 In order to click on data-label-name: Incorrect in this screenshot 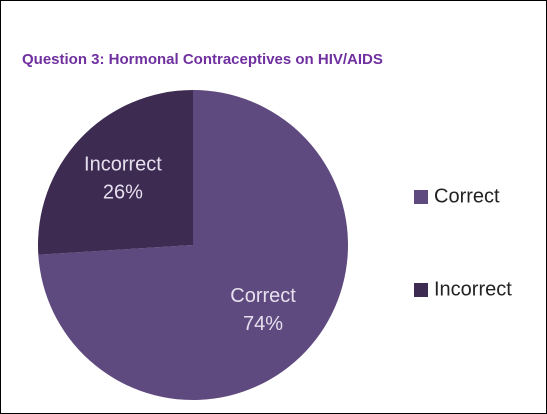, I will do `click(123, 164)`.